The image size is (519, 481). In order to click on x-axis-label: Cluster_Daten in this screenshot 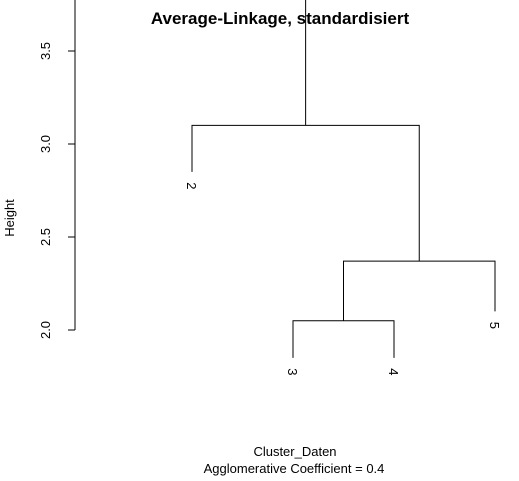, I will do `click(294, 451)`.